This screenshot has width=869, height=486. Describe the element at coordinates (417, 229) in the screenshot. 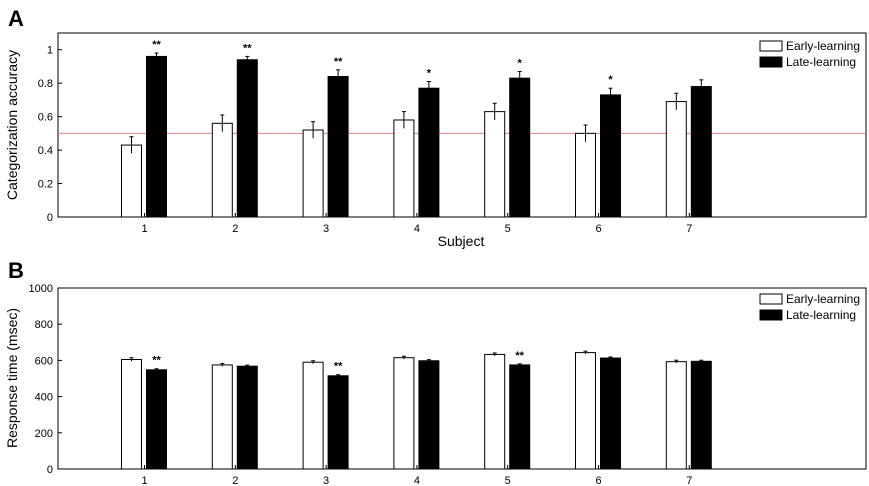

I see `panel-a-xtick-label: 4` at that location.